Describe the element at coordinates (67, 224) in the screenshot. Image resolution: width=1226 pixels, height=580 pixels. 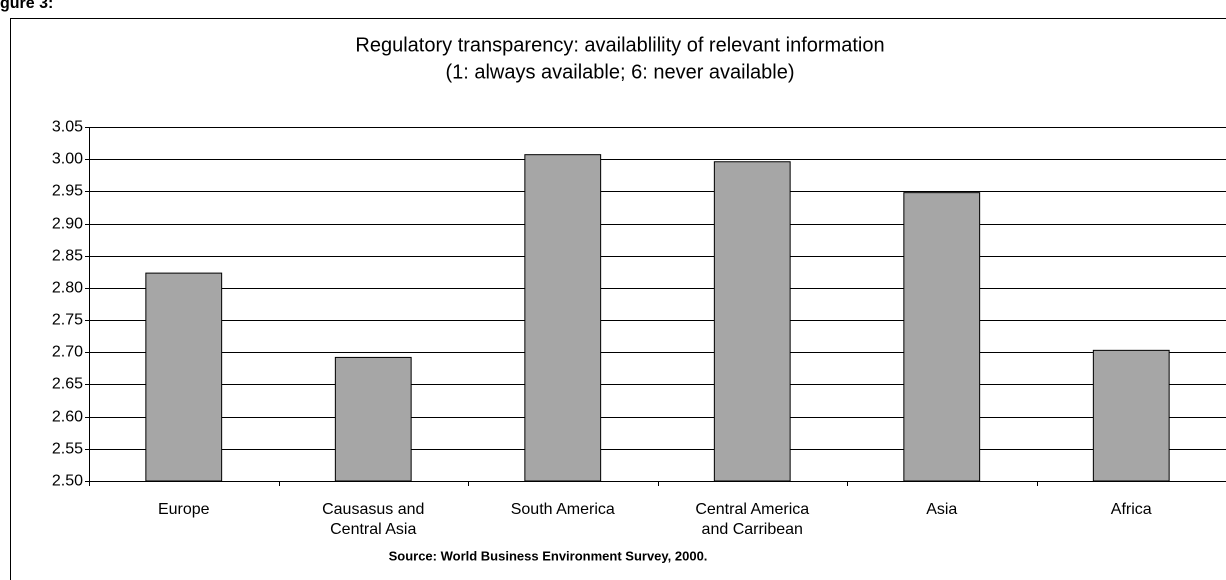
I see `y-tick-label: 2.90` at that location.